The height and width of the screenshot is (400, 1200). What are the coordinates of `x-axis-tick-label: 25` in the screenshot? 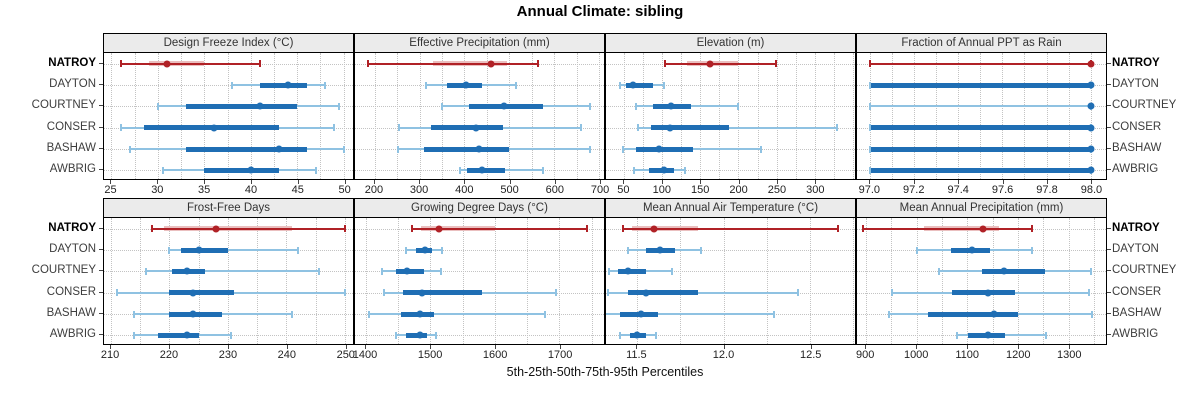 It's located at (110, 190).